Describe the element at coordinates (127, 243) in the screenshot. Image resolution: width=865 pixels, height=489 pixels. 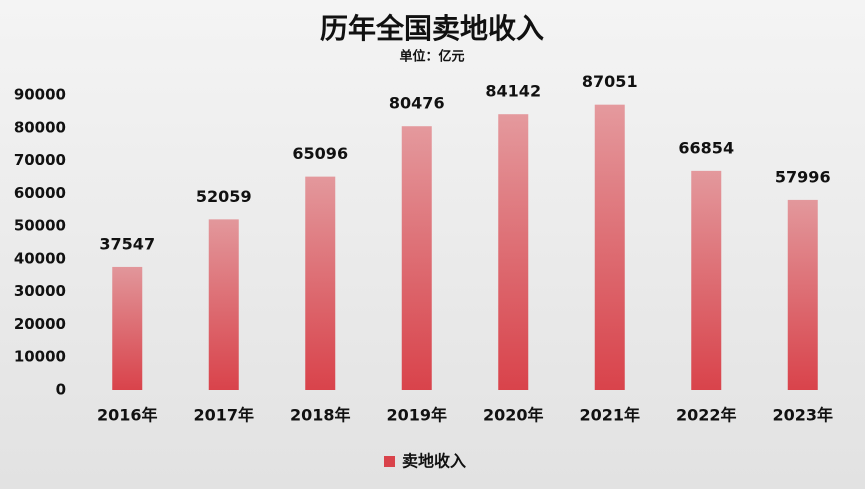
I see `data-label: 37547` at that location.